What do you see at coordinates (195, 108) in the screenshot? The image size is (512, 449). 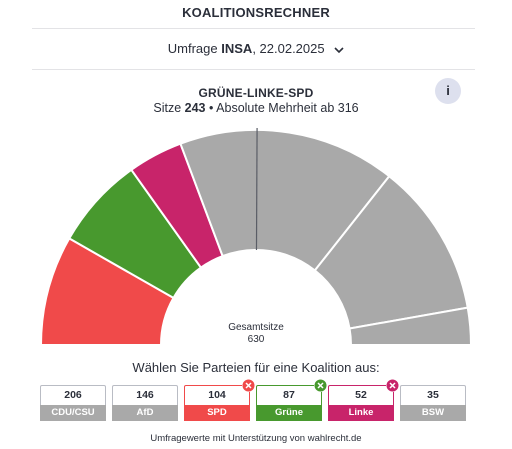 I see `coalition-seats: 243` at bounding box center [195, 108].